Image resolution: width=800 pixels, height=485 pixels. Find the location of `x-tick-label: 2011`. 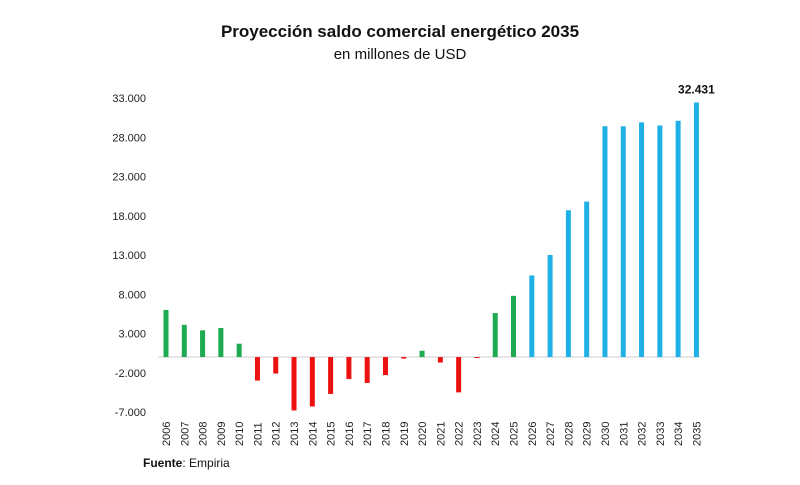

x-tick-label: 2011 is located at coordinates (258, 434).